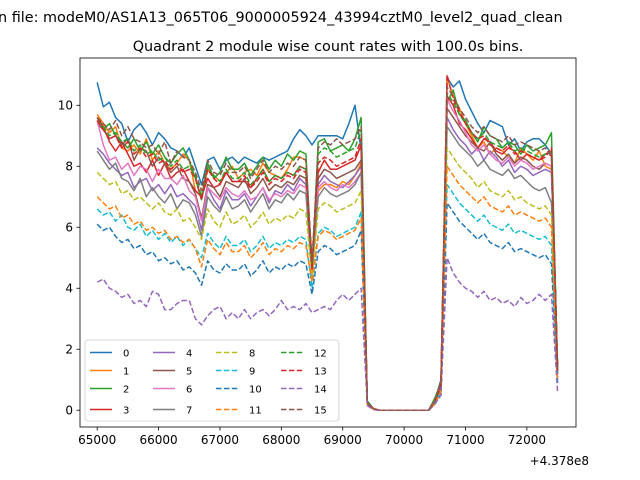  What do you see at coordinates (212, 380) in the screenshot?
I see `legend-box` at bounding box center [212, 380].